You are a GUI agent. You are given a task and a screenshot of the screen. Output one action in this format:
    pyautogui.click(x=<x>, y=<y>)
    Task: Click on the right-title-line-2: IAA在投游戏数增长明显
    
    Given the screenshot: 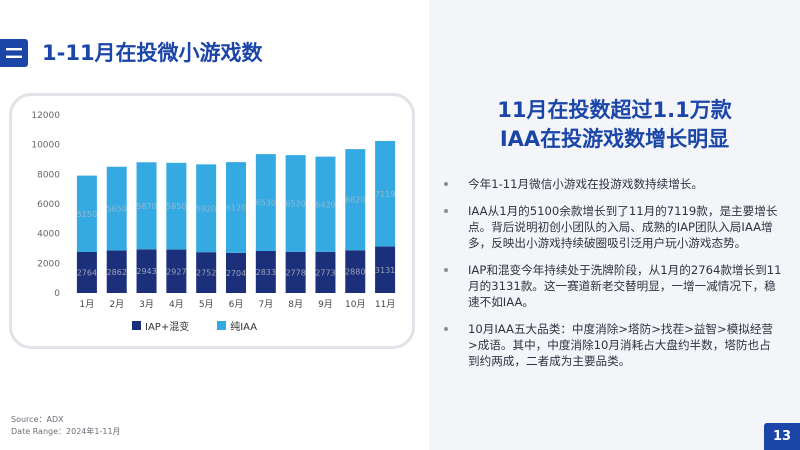 What is the action you would take?
    pyautogui.click(x=614, y=139)
    